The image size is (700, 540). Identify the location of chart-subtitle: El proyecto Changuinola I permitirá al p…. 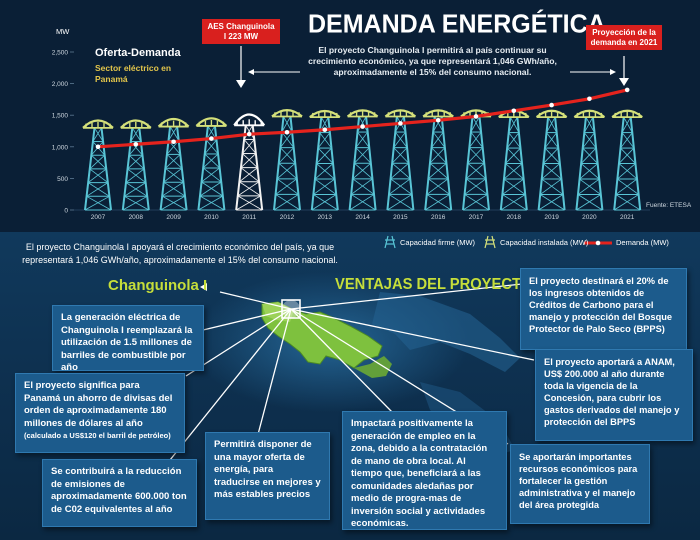
(432, 61).